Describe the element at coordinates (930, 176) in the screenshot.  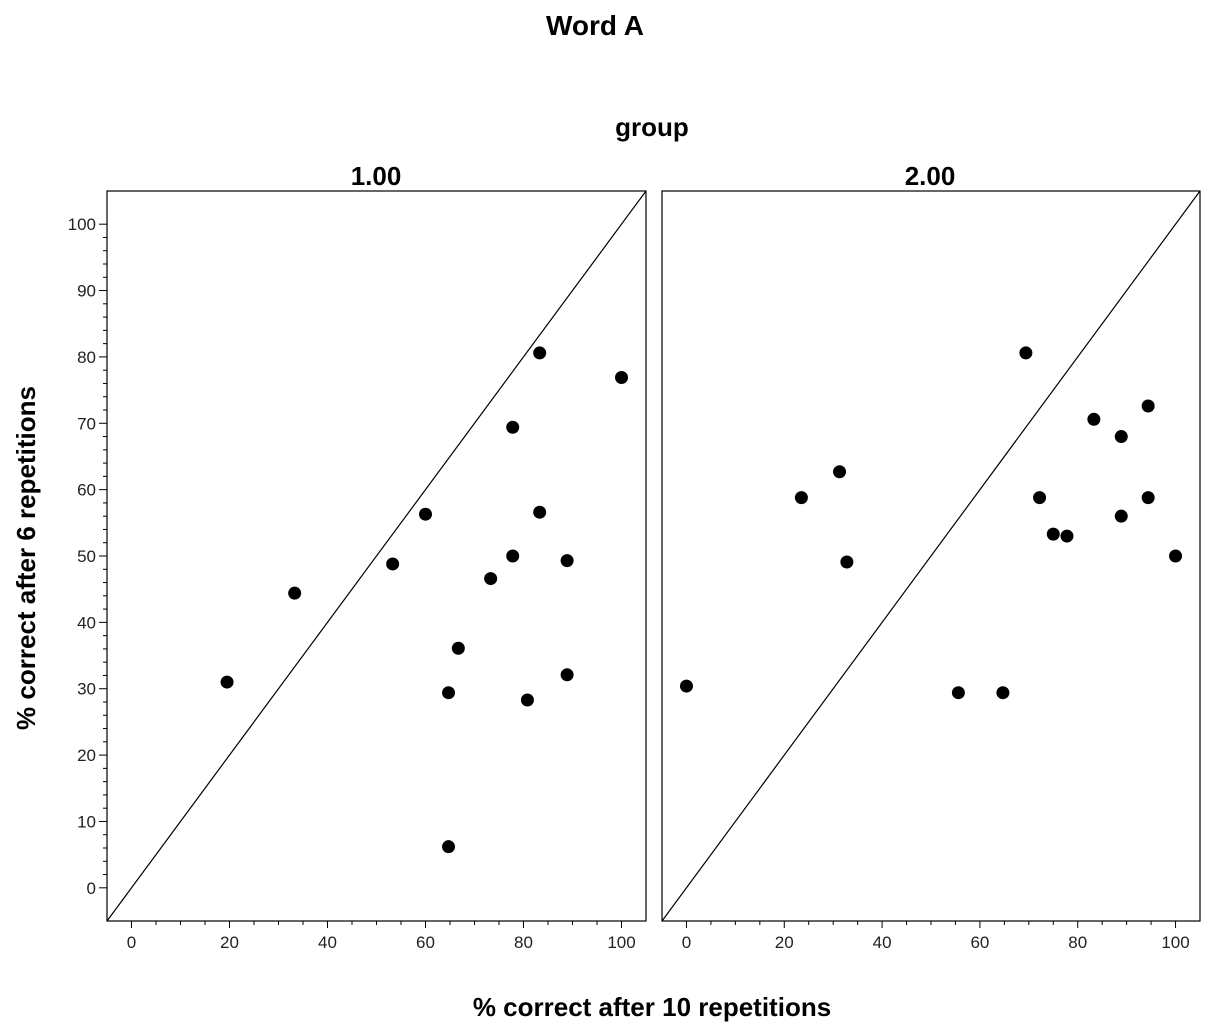
I see `panel-title-2: 2.00` at that location.